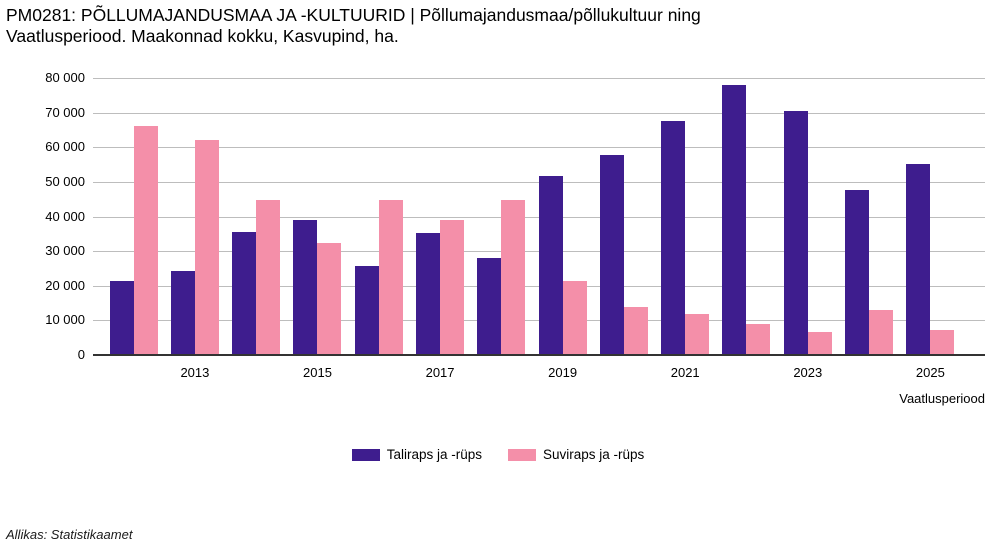 The width and height of the screenshot is (996, 553). Describe the element at coordinates (498, 454) in the screenshot. I see `legend: Taliraps ja -rüps Suviraps ja -rüps` at that location.